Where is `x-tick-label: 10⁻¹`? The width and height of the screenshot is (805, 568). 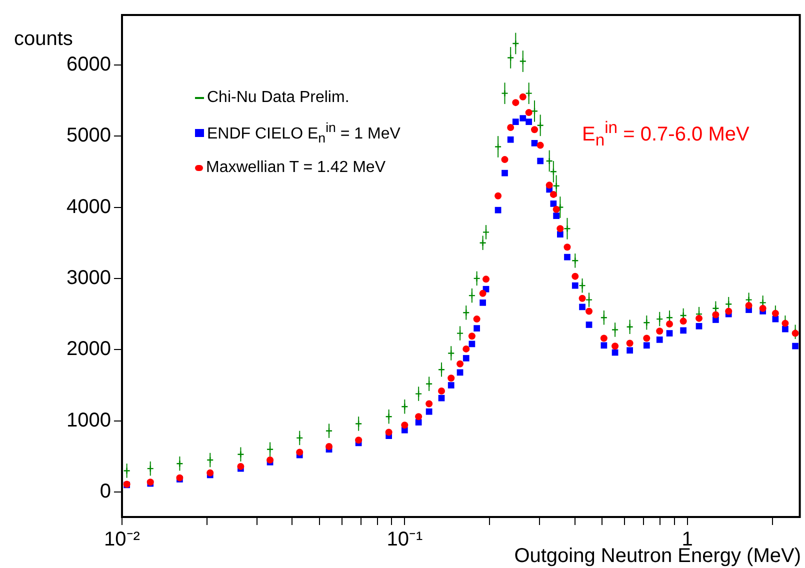
x-tick-label: 10⁻¹ is located at coordinates (404, 539).